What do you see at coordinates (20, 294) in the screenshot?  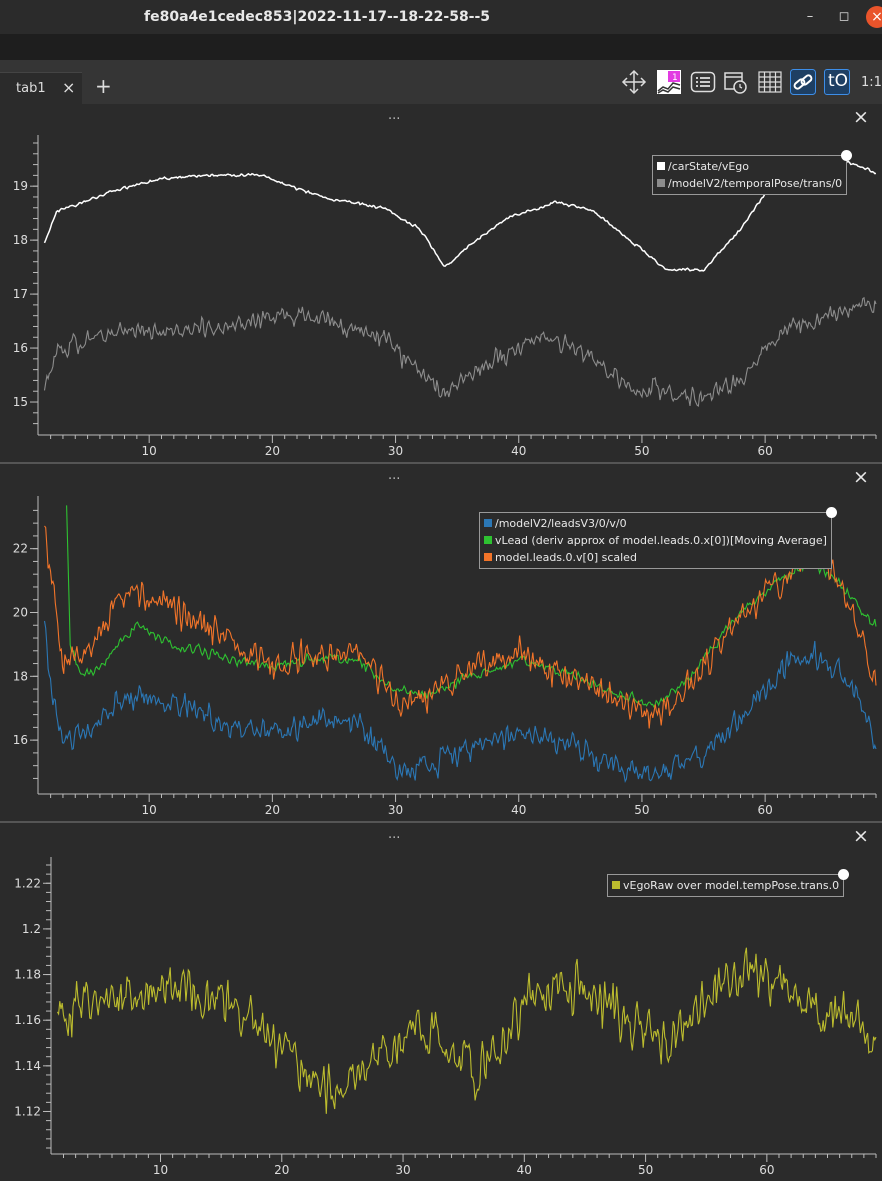 I see `y-tick-label: 17` at bounding box center [20, 294].